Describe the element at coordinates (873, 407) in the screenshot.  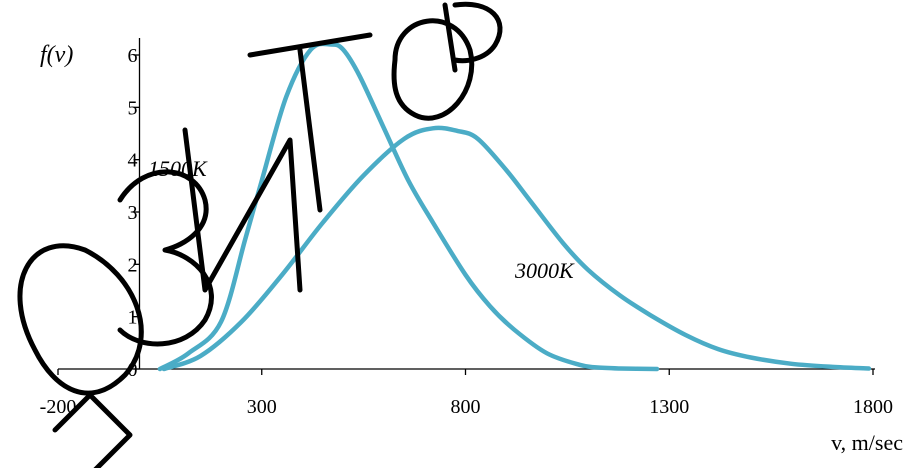
I see `x-tick-label: 1800` at that location.